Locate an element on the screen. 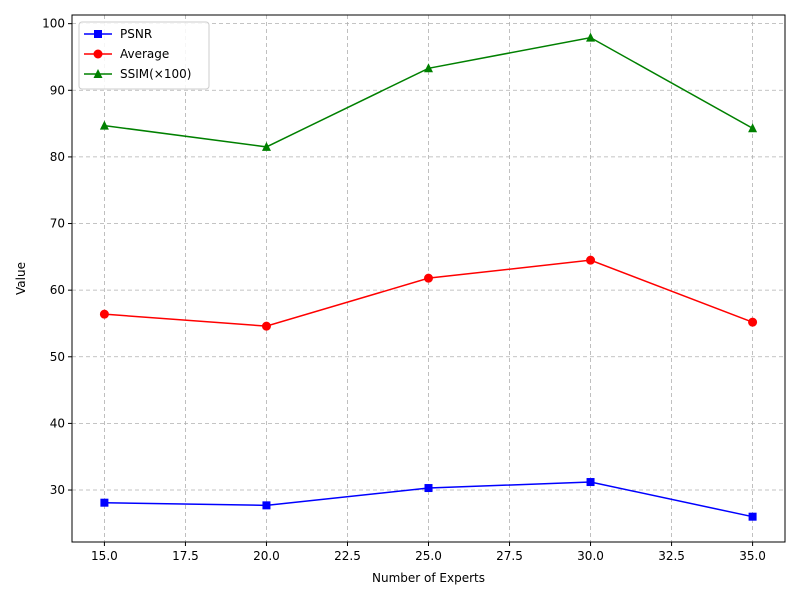 Image resolution: width=800 pixels, height=600 pixels. legend: PSNR Average SSIM(×100) is located at coordinates (144, 55).